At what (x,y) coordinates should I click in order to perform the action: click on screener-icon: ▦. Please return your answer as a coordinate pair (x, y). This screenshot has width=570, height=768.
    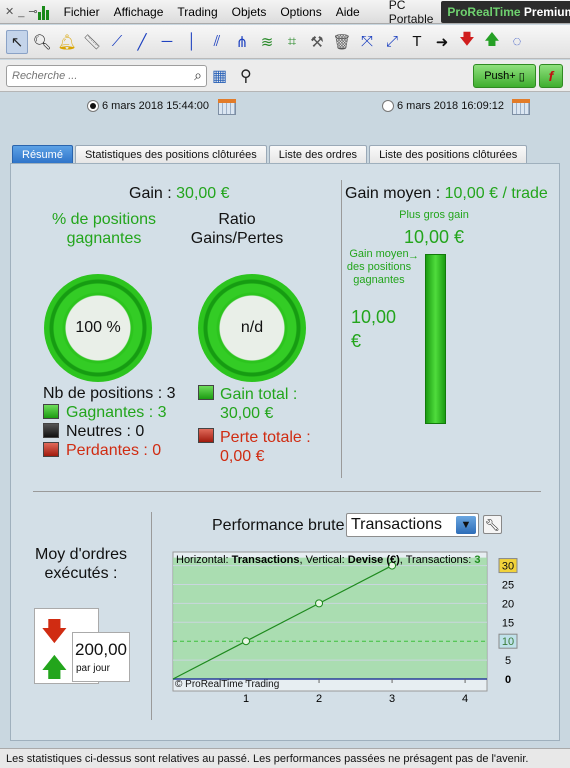
    Looking at the image, I should click on (220, 76).